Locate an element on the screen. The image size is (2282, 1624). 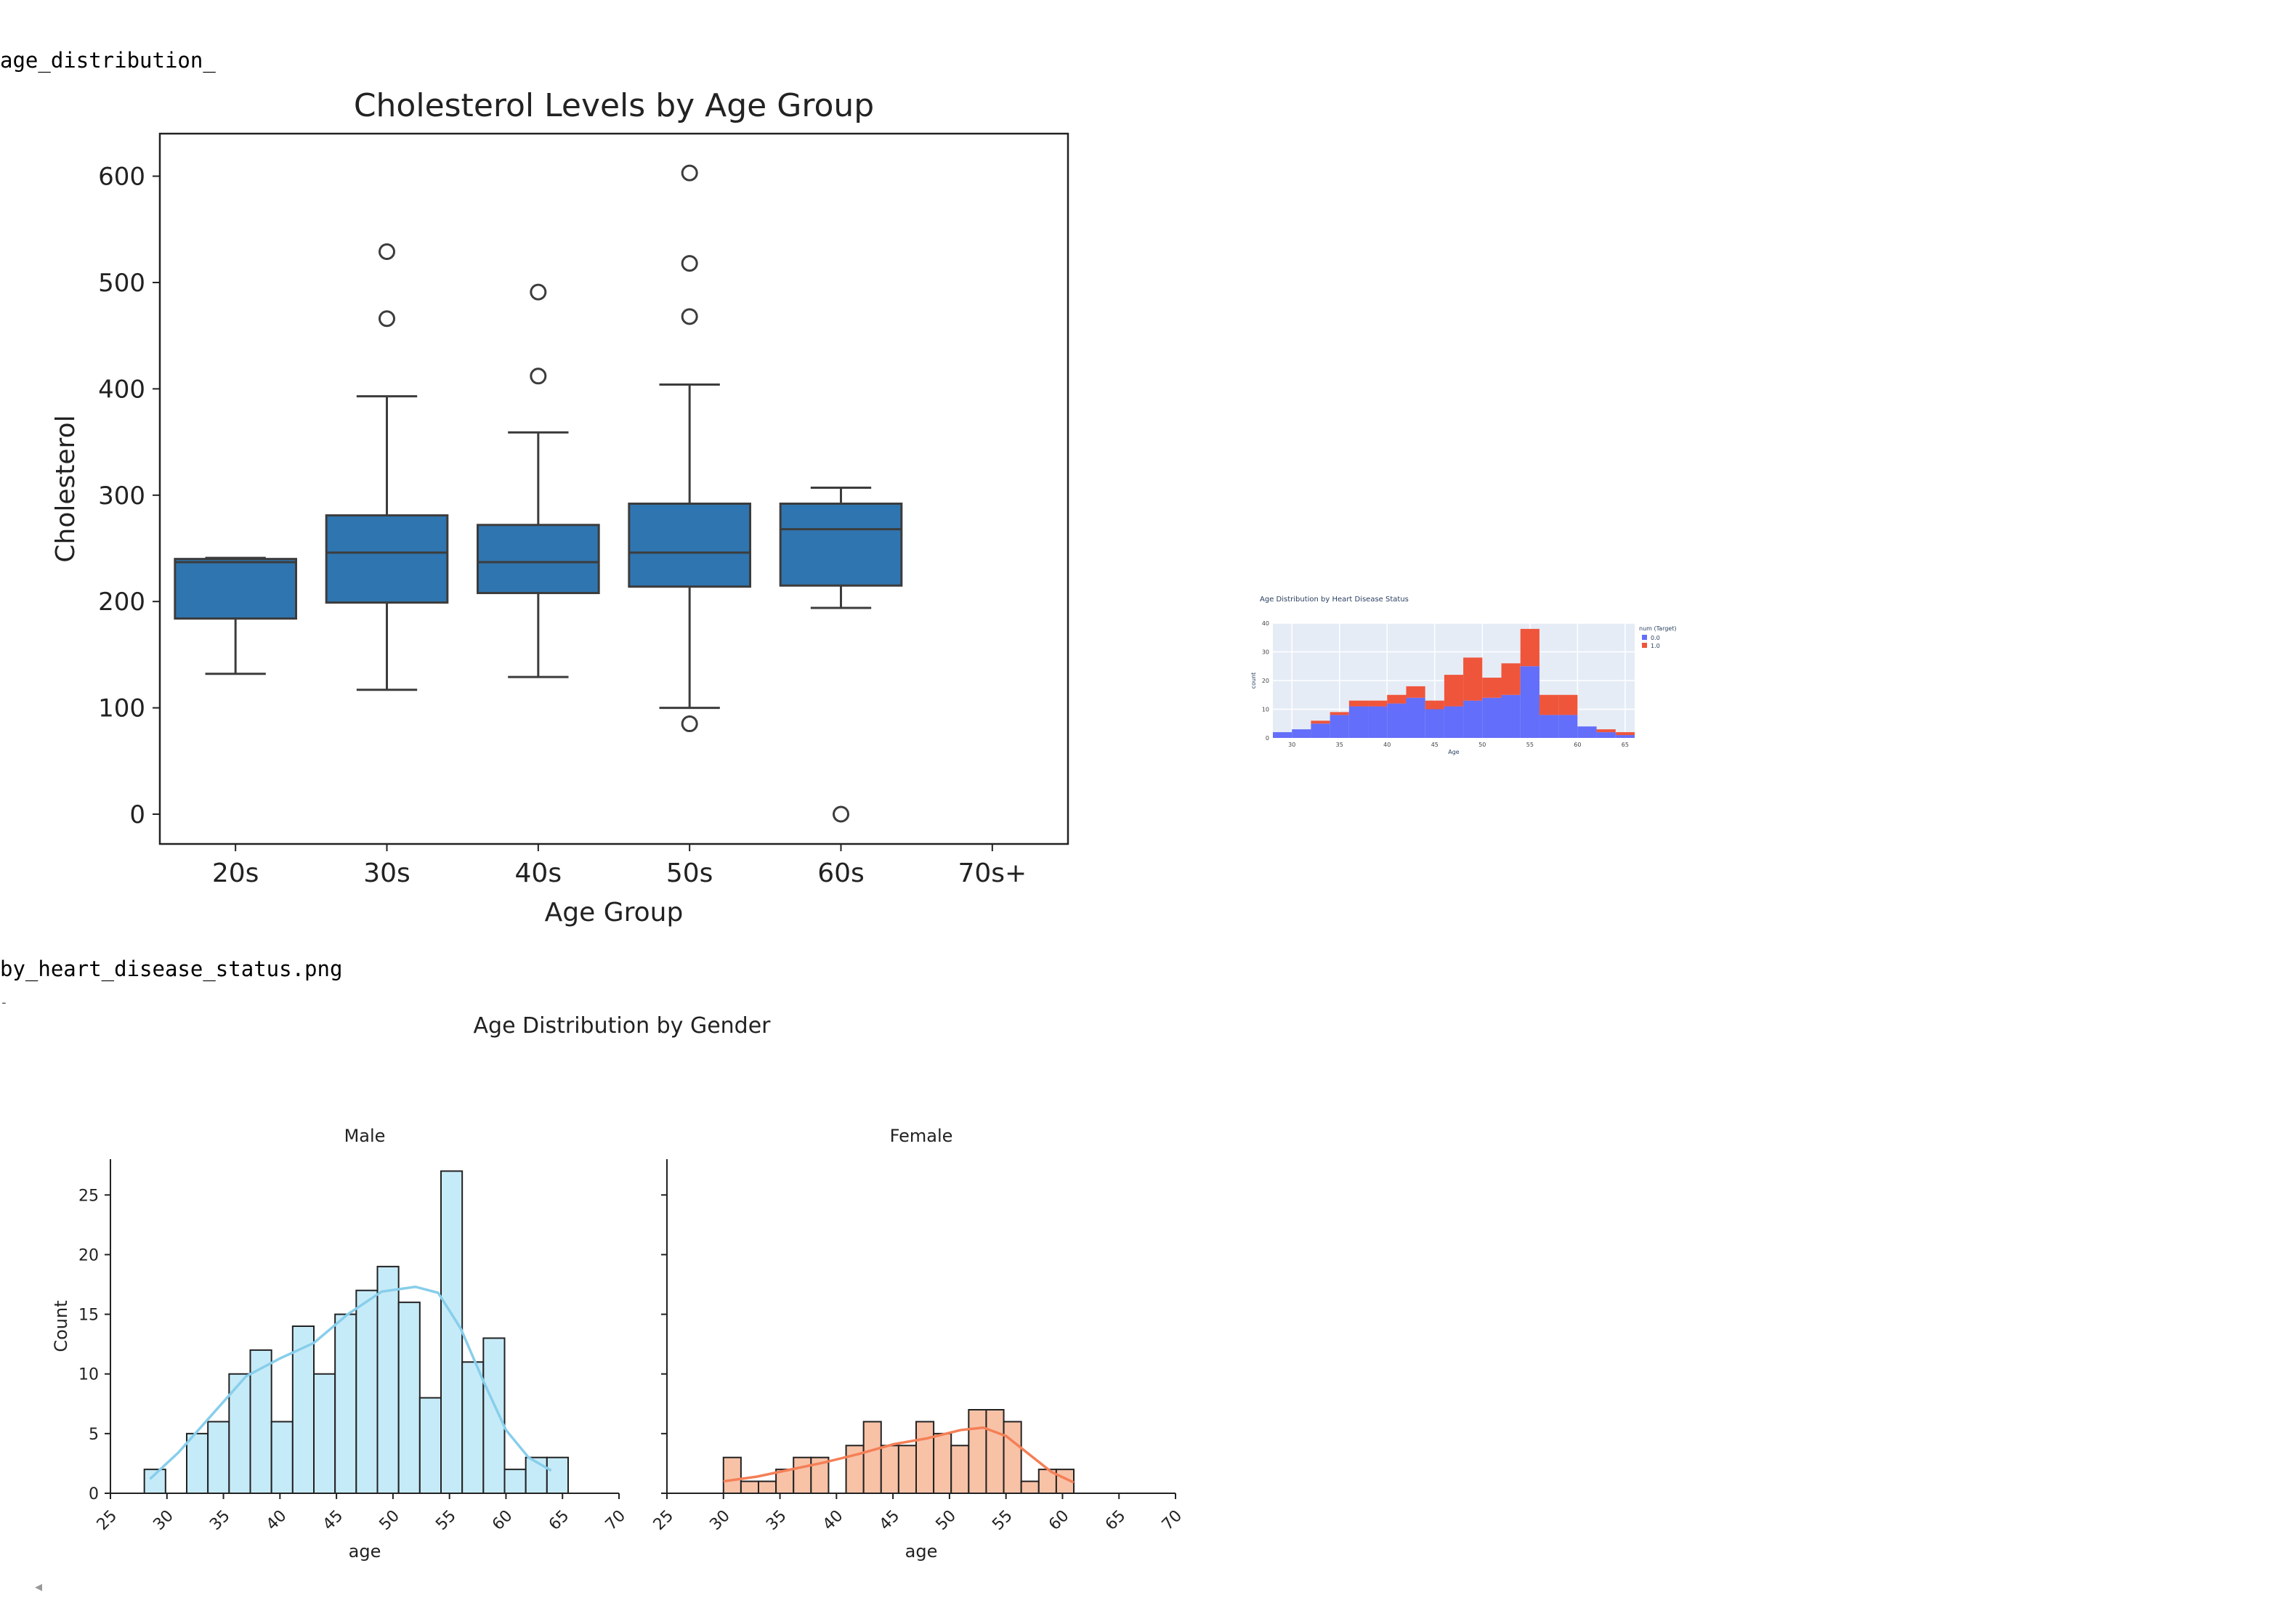
boxplot-xtick-label: 60s is located at coordinates (841, 873).